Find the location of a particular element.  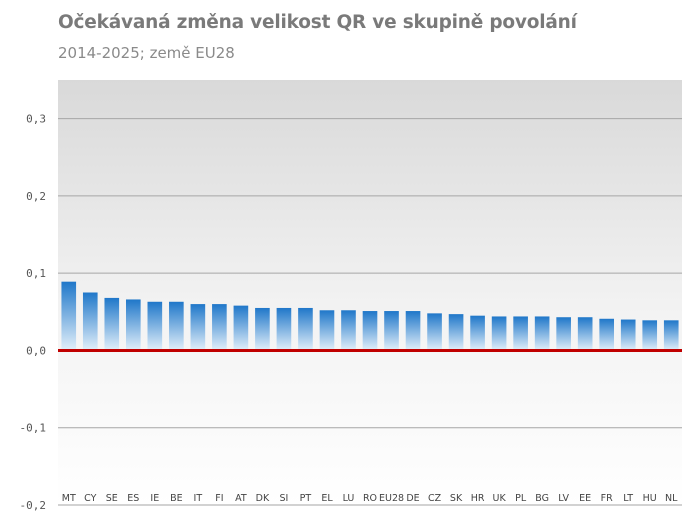

x-tick-label: IE is located at coordinates (154, 498).